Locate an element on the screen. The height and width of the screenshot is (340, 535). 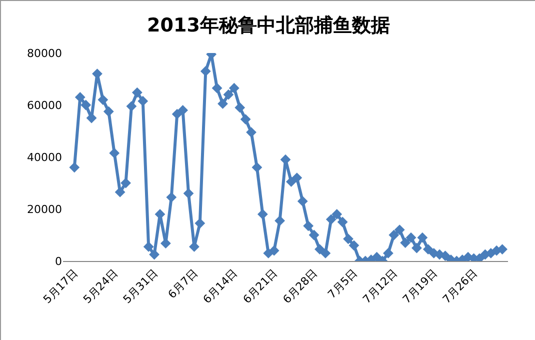
x-tick-label: 6月7日 is located at coordinates (183, 284).